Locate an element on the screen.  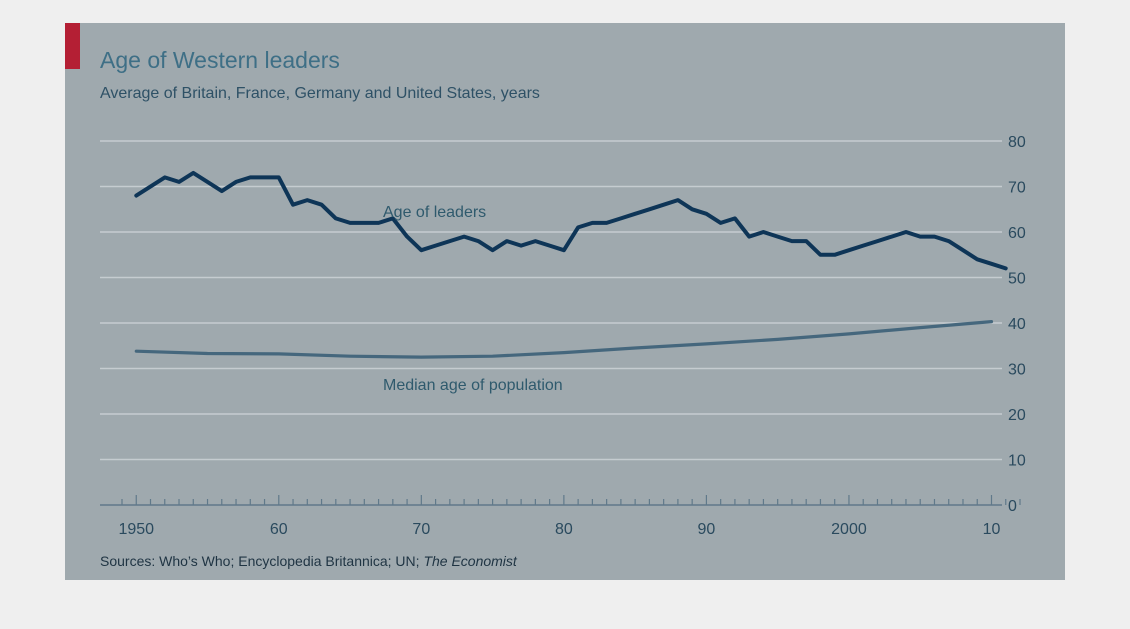
y-tick-label: 40 is located at coordinates (1017, 324).